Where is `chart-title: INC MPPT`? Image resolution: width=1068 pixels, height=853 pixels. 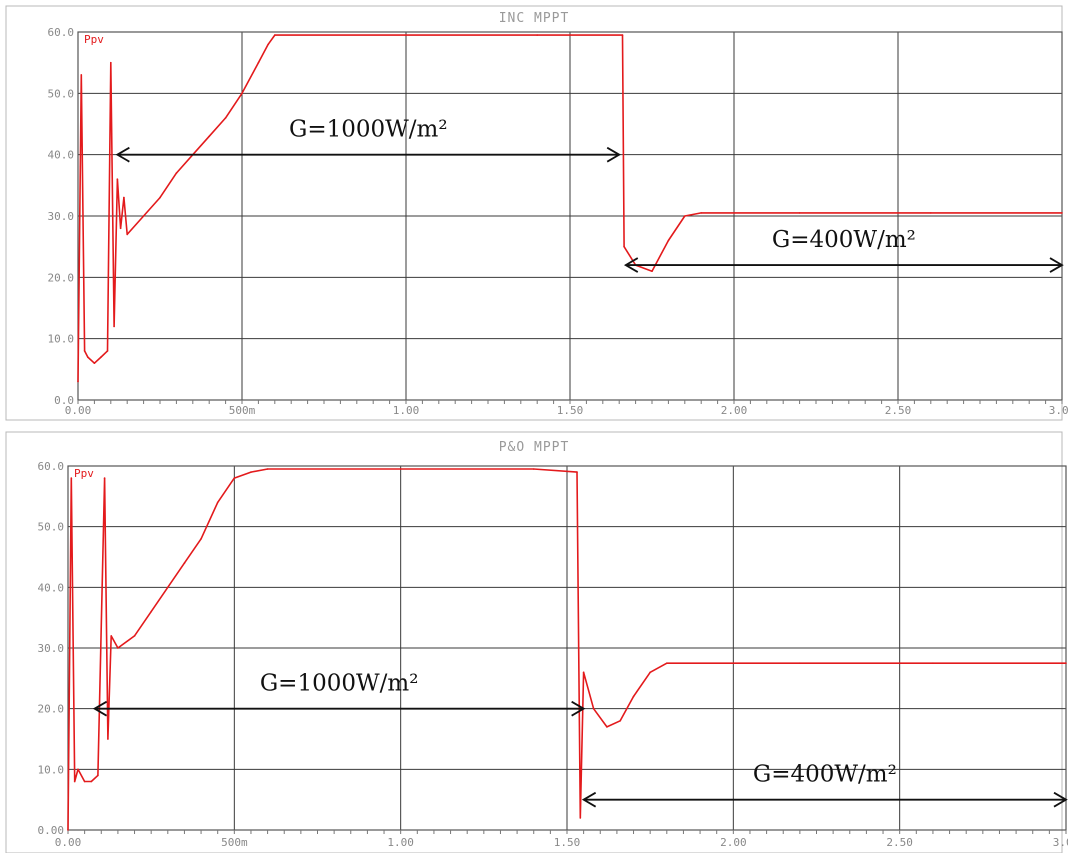
chart-title: INC MPPT is located at coordinates (534, 18).